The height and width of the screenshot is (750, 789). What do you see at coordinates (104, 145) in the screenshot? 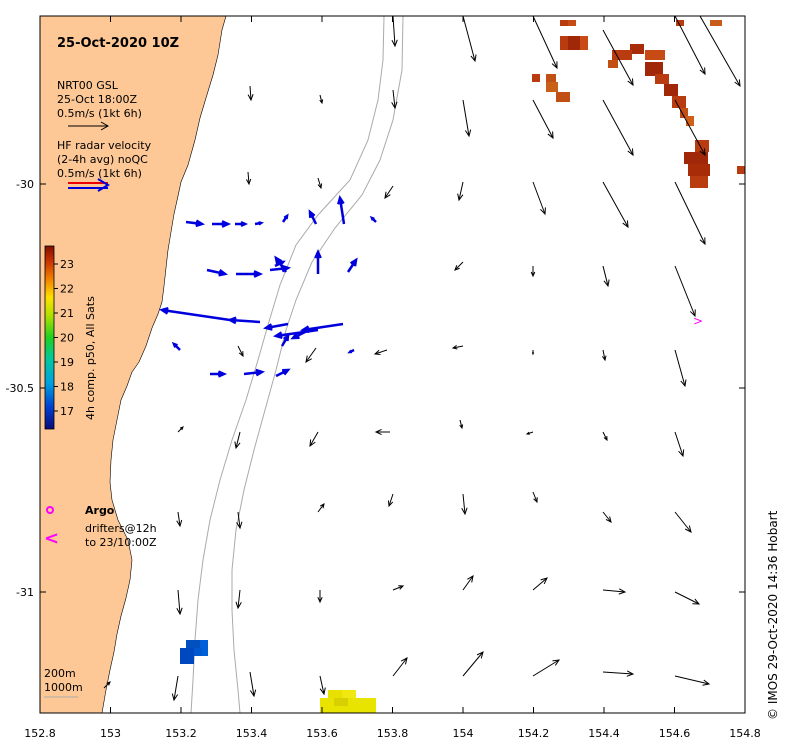
I see `legend-radar-name: HF radar velocity` at bounding box center [104, 145].